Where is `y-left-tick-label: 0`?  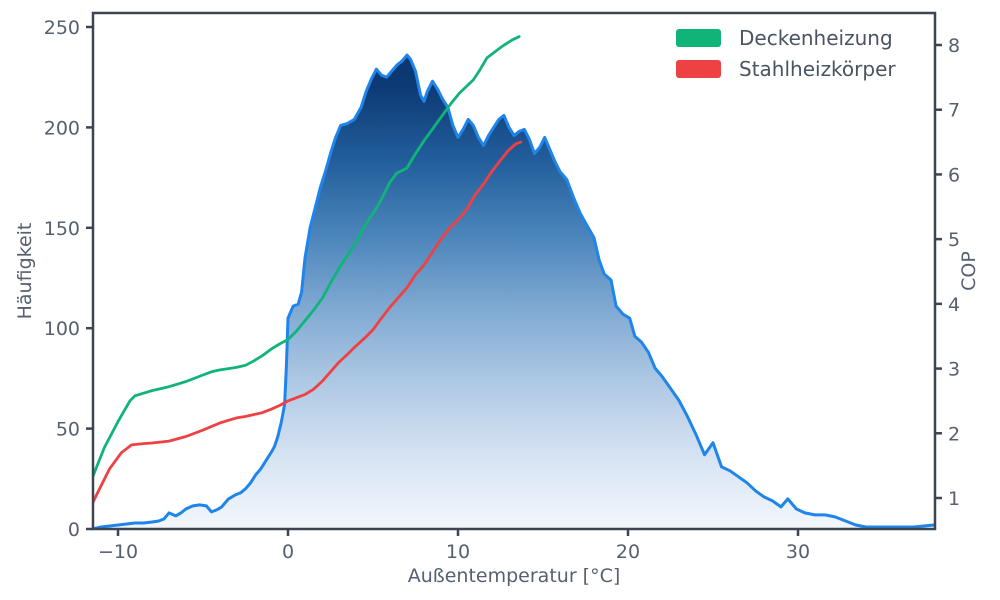
y-left-tick-label: 0 is located at coordinates (74, 530).